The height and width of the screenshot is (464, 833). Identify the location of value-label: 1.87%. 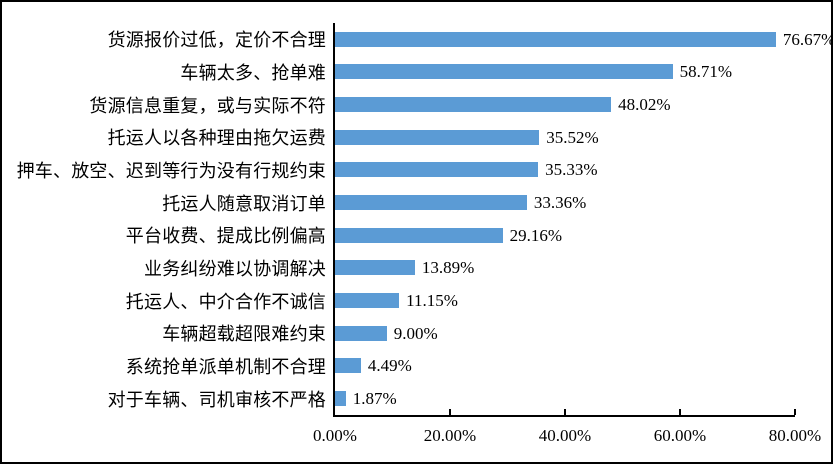
(374, 399).